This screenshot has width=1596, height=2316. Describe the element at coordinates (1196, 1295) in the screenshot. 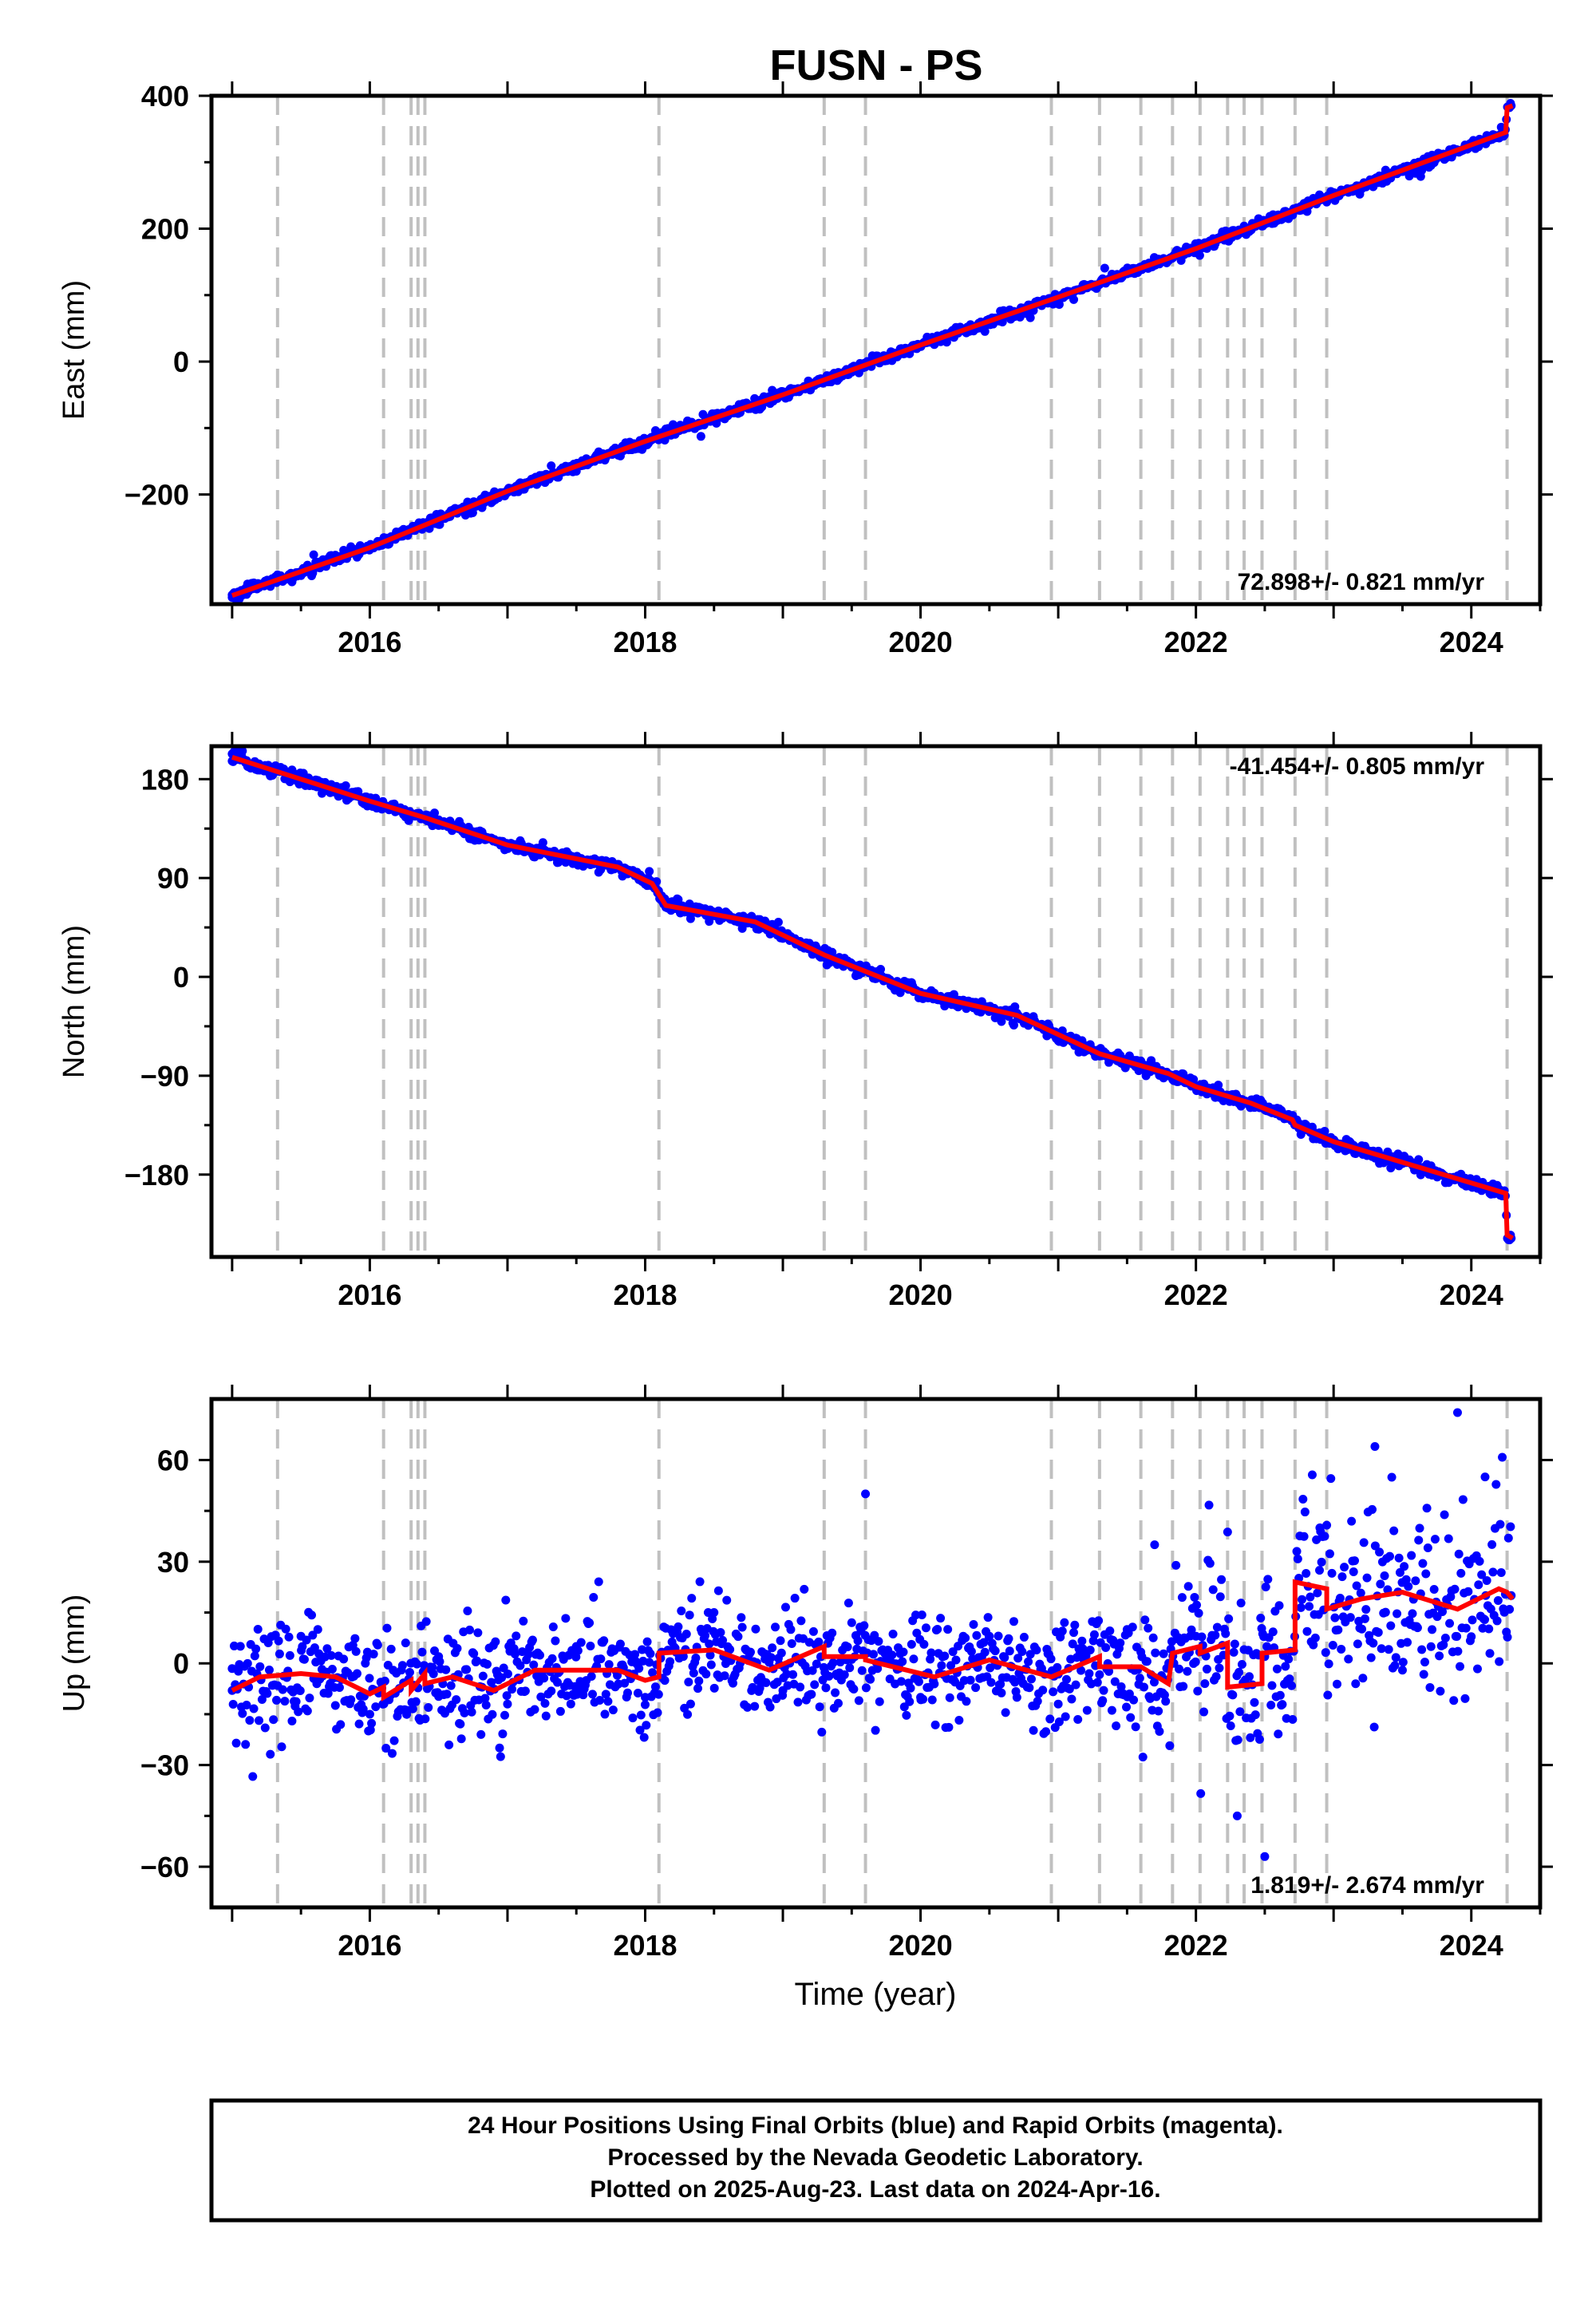

I see `x-tick-label: 2022` at that location.